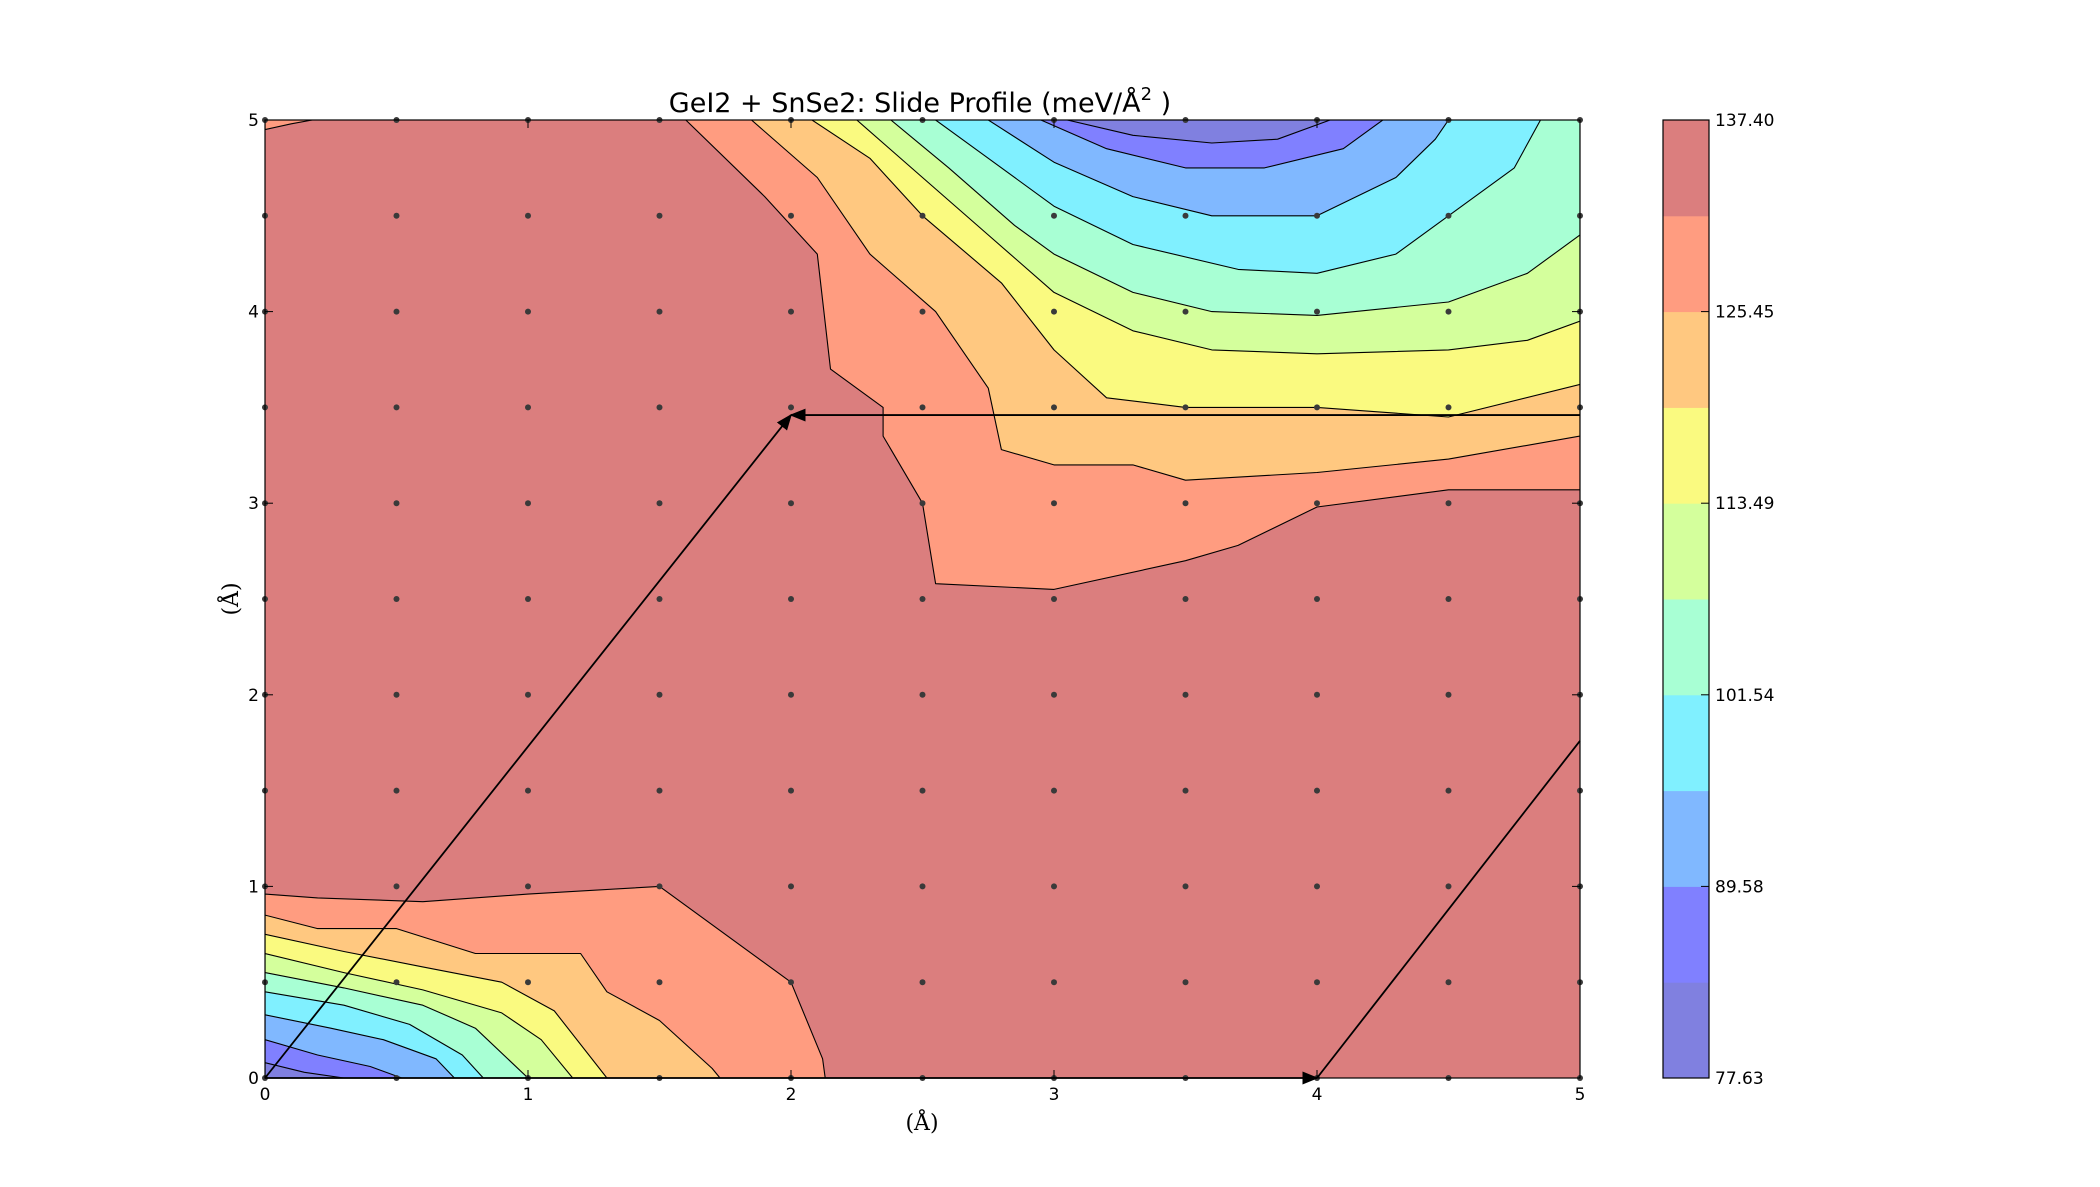 The image size is (2100, 1187). What do you see at coordinates (1744, 121) in the screenshot?
I see `colorbar-tick-label: 137.40` at bounding box center [1744, 121].